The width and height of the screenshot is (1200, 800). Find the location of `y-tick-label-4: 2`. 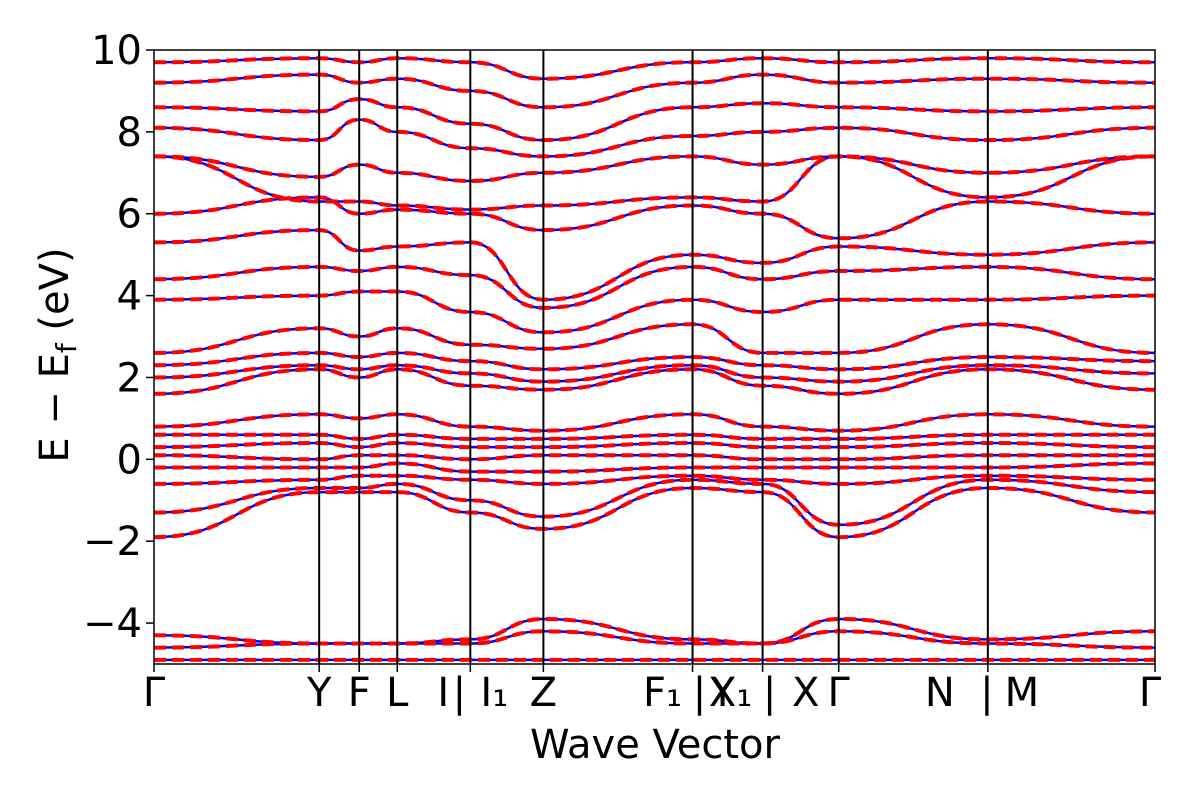

y-tick-label-4: 2 is located at coordinates (129, 378).